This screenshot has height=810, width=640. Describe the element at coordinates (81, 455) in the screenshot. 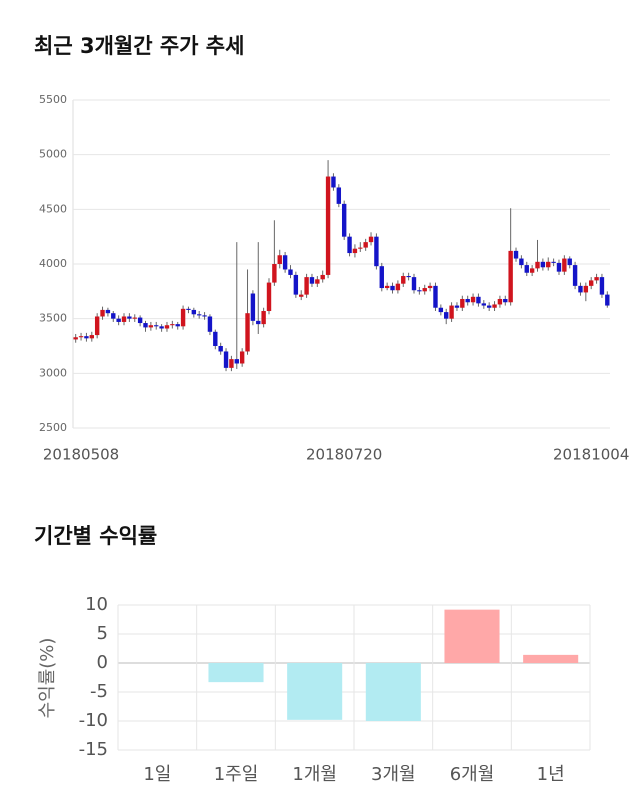

I see `x-tick-label: 20180508` at that location.